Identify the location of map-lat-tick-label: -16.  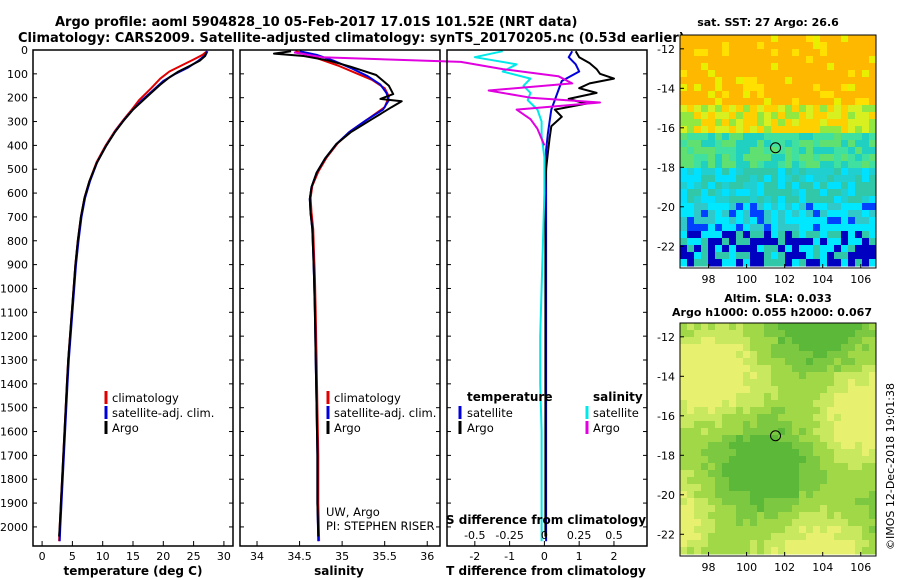
(666, 416).